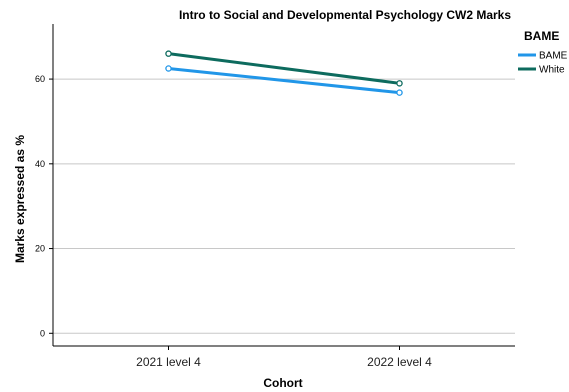 The height and width of the screenshot is (392, 569). I want to click on legend-entry: BAME, so click(553, 56).